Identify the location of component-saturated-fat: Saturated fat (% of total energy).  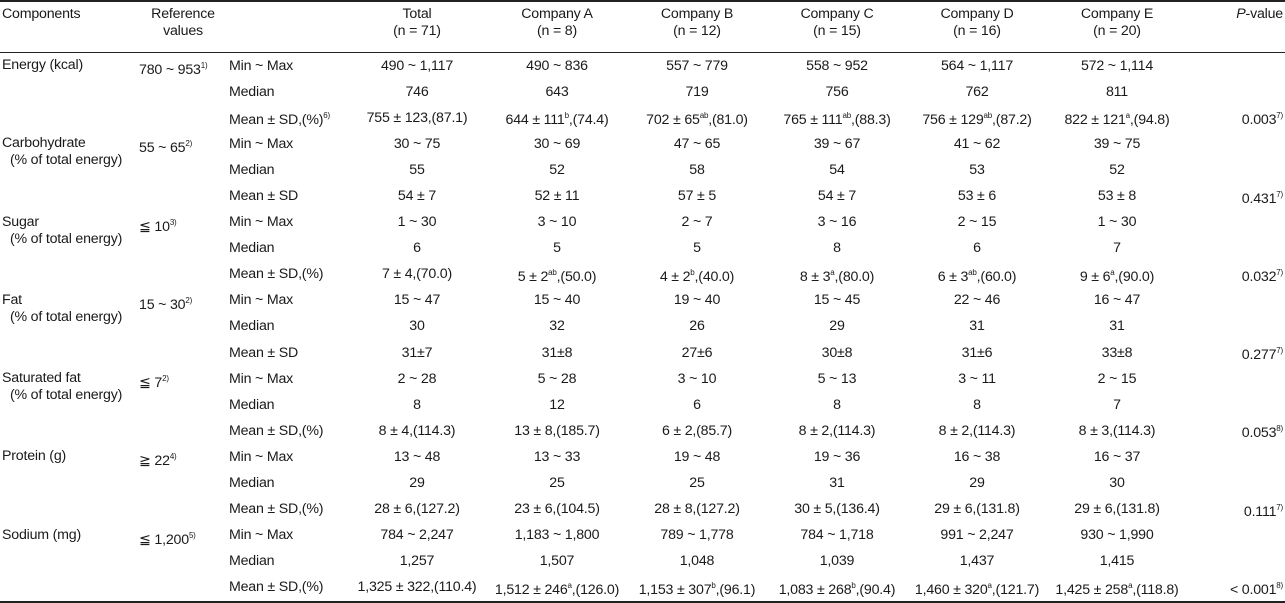
(62, 387).